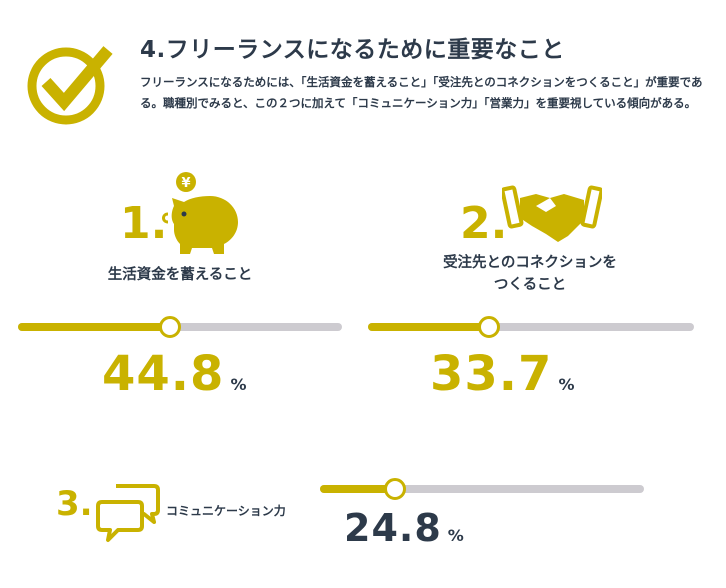 The width and height of the screenshot is (726, 588). What do you see at coordinates (530, 285) in the screenshot?
I see `item-label-2-line2: つくること` at bounding box center [530, 285].